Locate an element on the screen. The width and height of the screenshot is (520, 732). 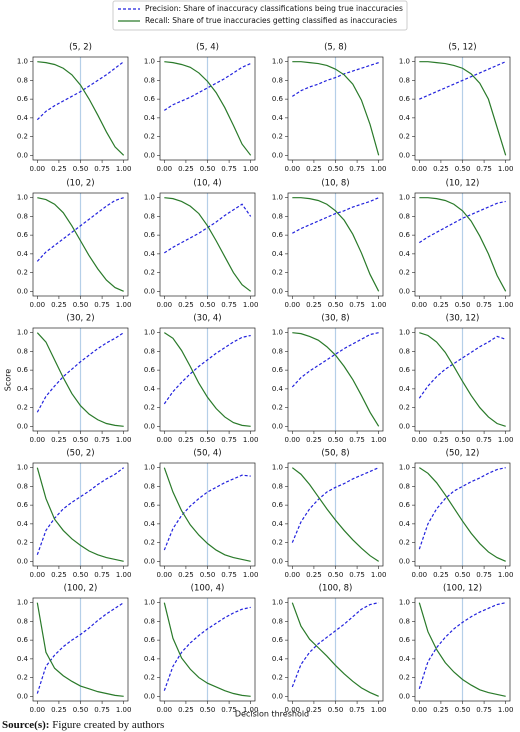
source-label: Source(s): is located at coordinates (25, 725).